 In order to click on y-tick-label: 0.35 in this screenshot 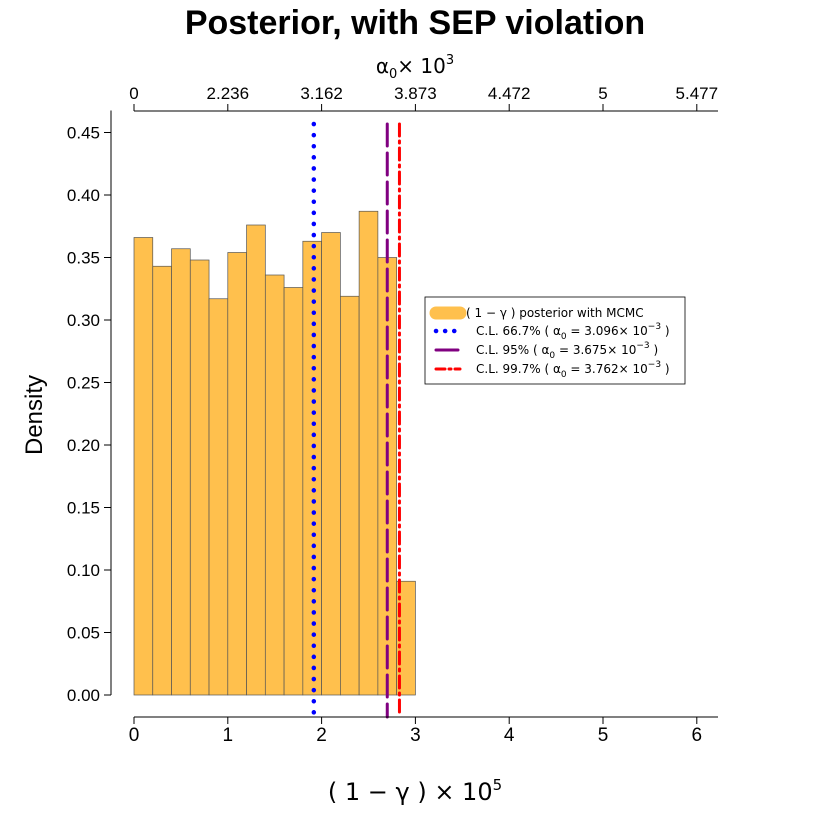, I will do `click(83, 258)`.